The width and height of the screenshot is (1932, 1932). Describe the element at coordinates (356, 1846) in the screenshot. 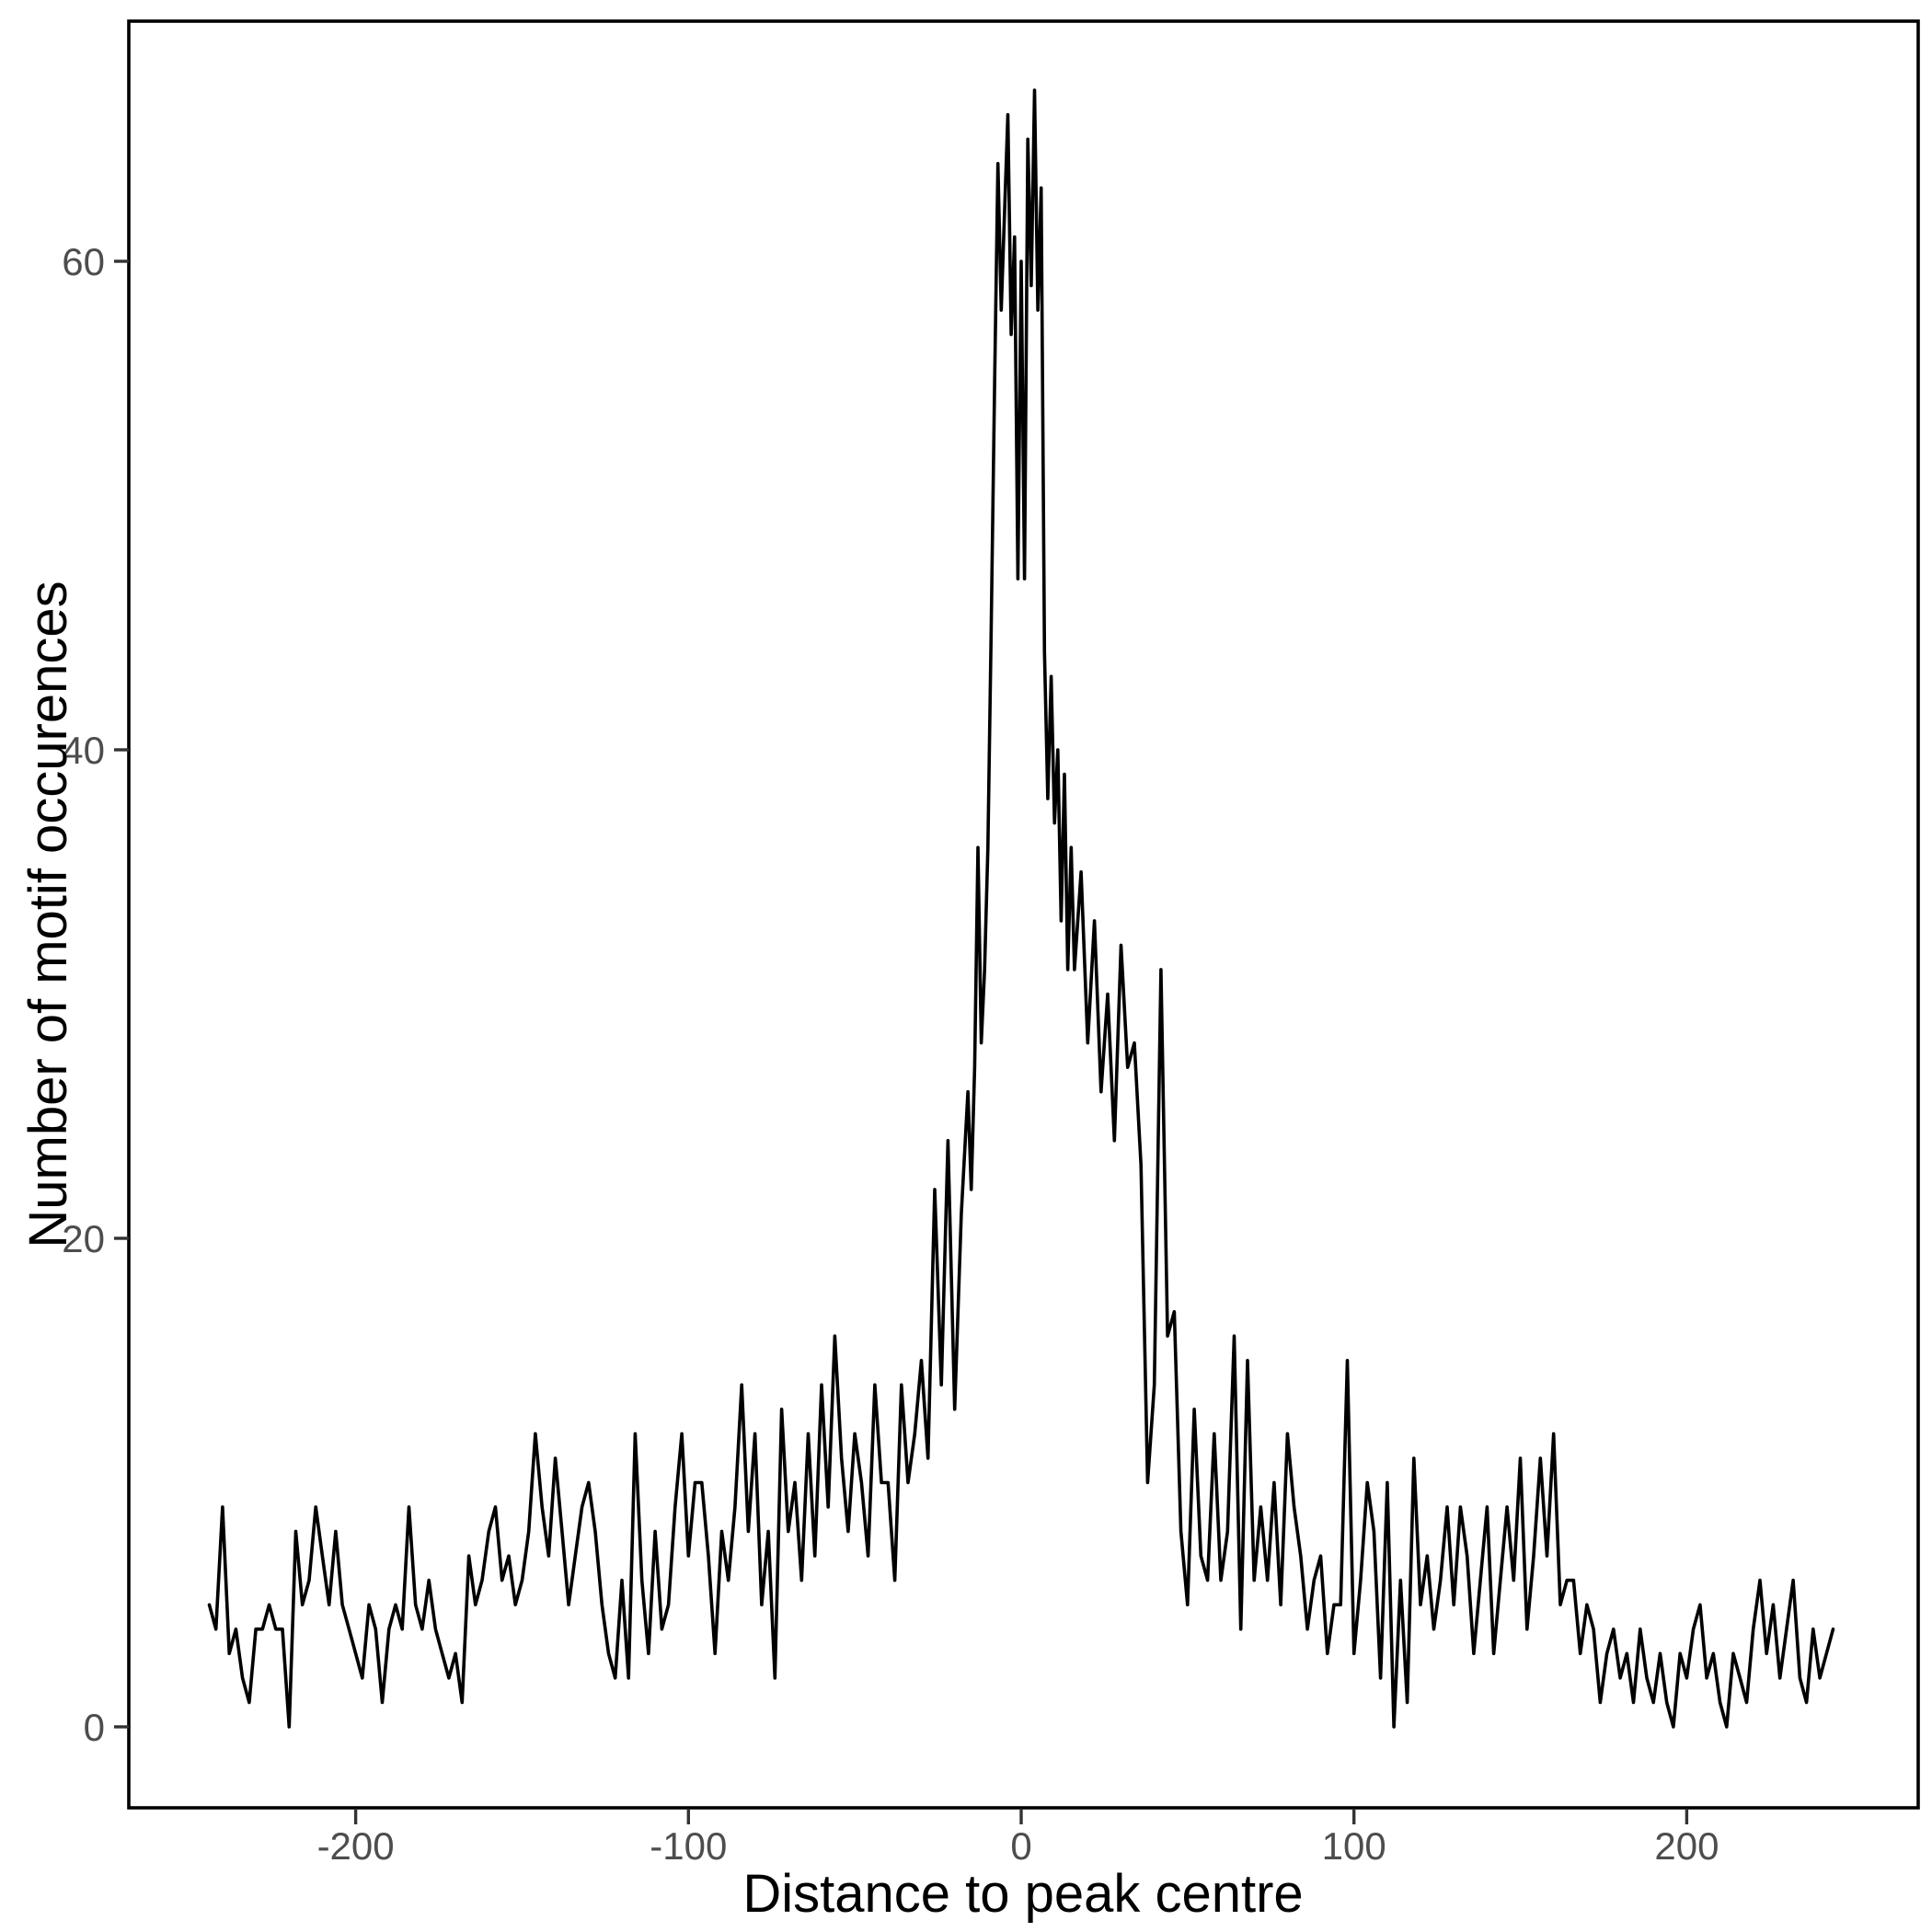

I see `x-axis-tick-label: -200` at that location.